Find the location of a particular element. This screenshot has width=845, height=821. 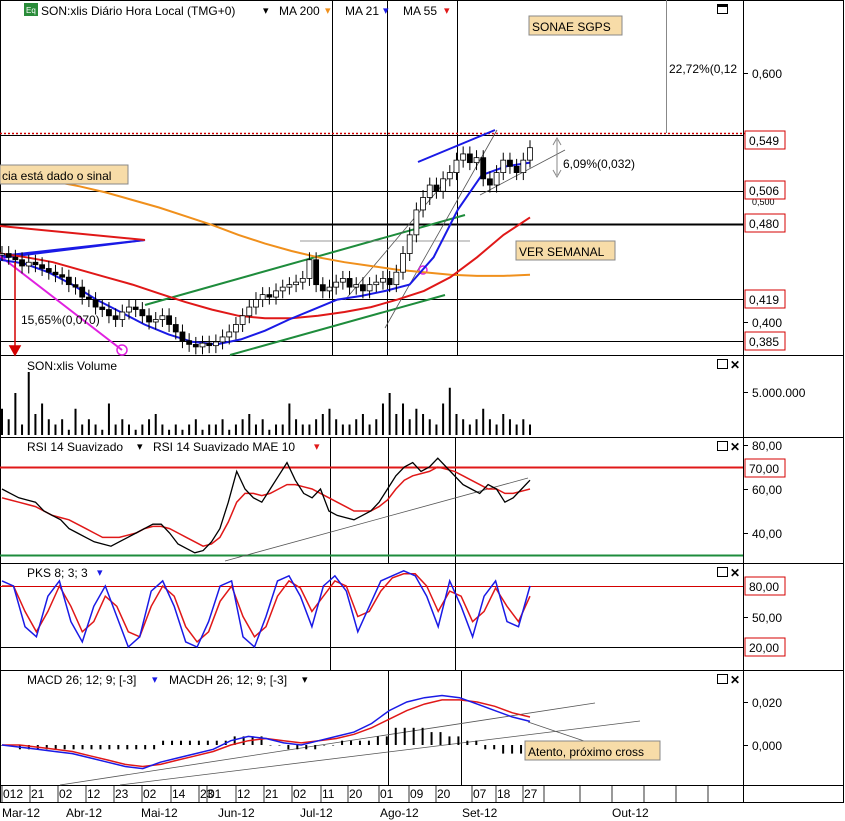

weekly-note-box is located at coordinates (565, 250).